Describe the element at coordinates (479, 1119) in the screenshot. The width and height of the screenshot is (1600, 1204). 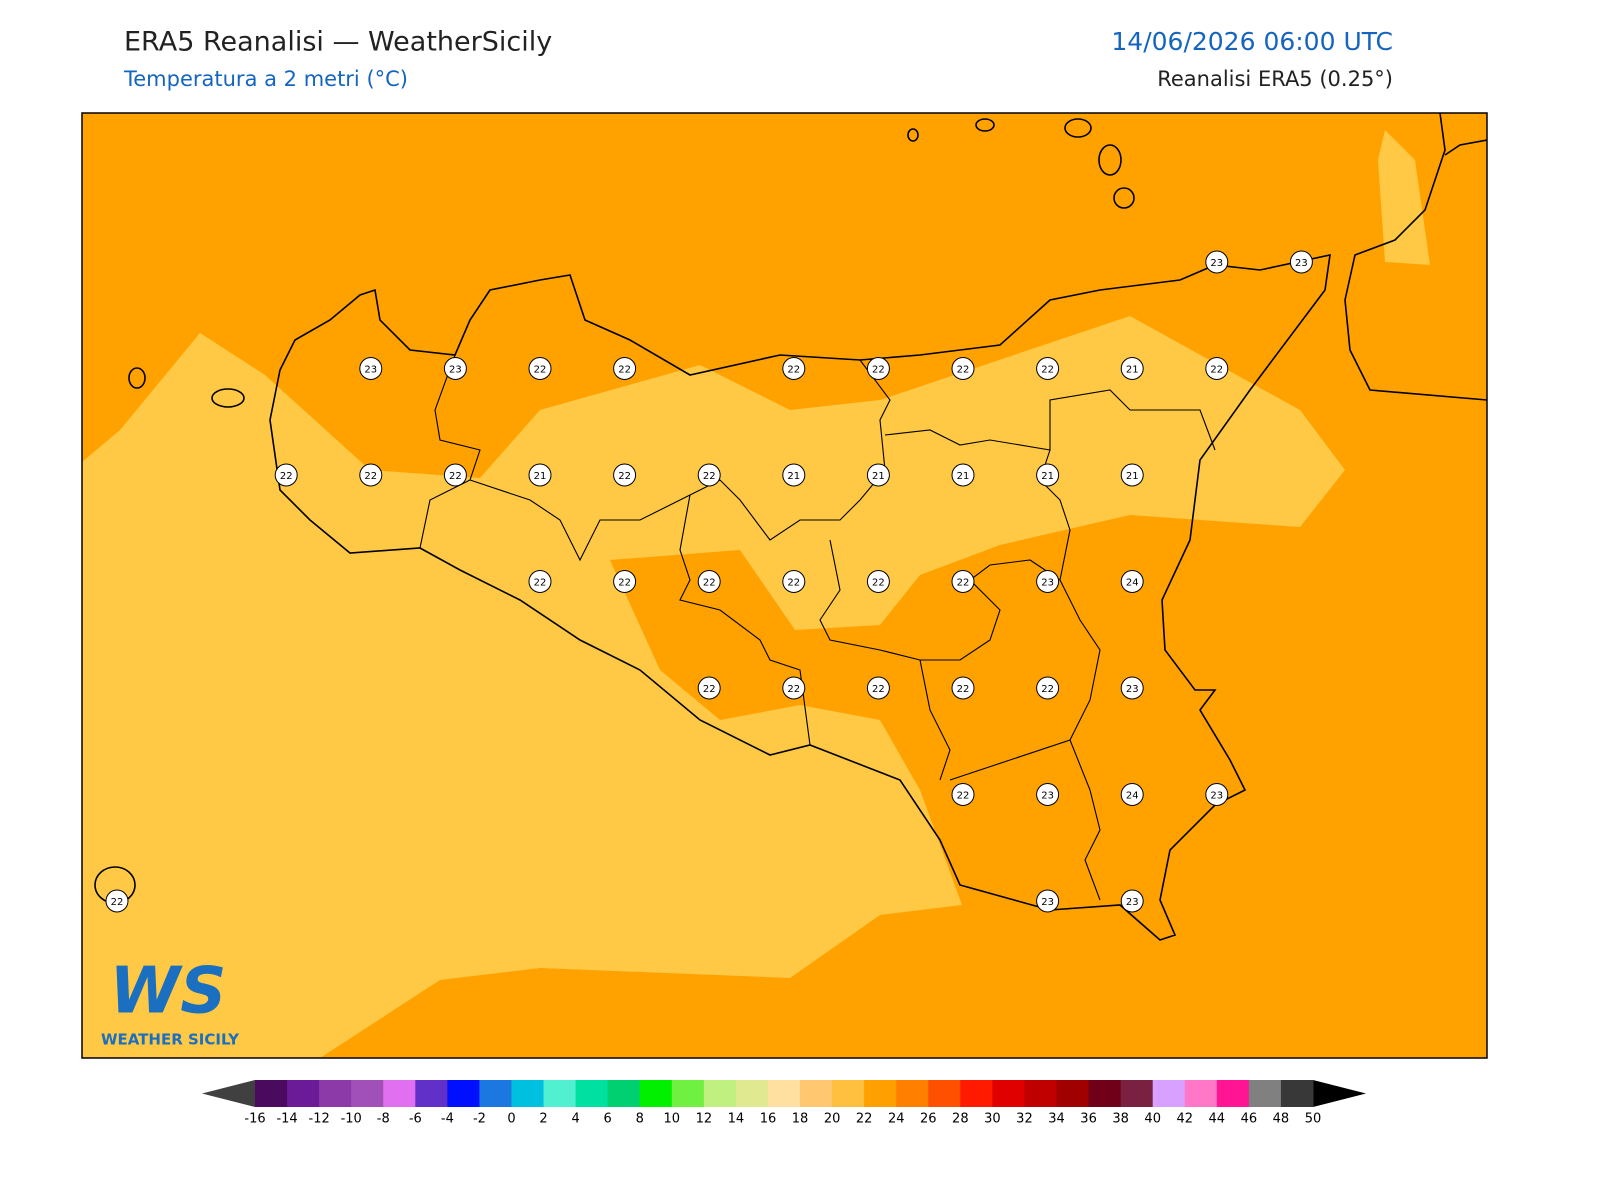
I see `colorbar-tick-label: -2` at that location.